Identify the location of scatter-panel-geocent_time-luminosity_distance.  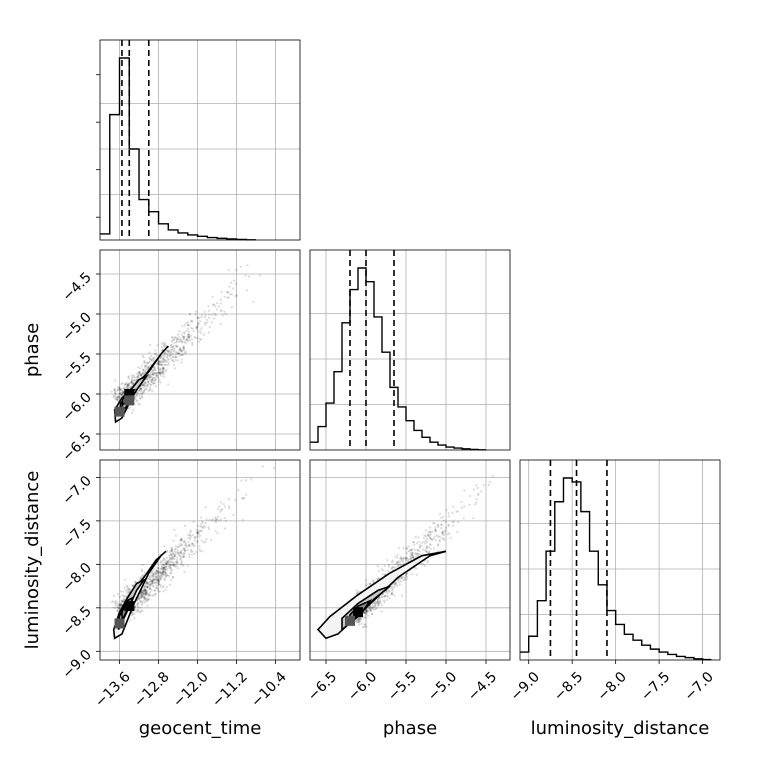
(200, 560).